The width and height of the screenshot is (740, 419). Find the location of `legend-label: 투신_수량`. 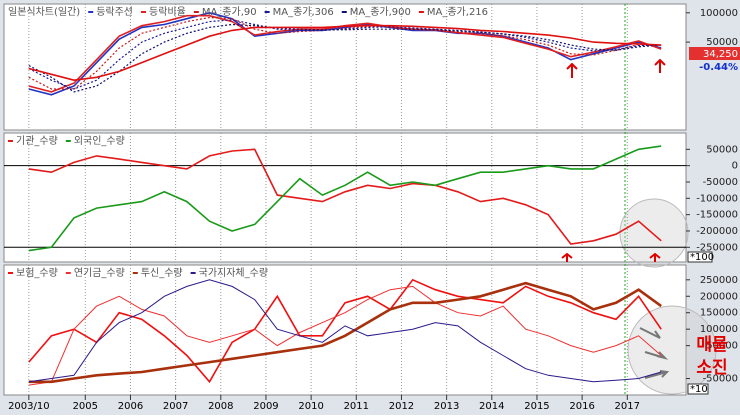

legend-label: 투신_수량 is located at coordinates (162, 273).